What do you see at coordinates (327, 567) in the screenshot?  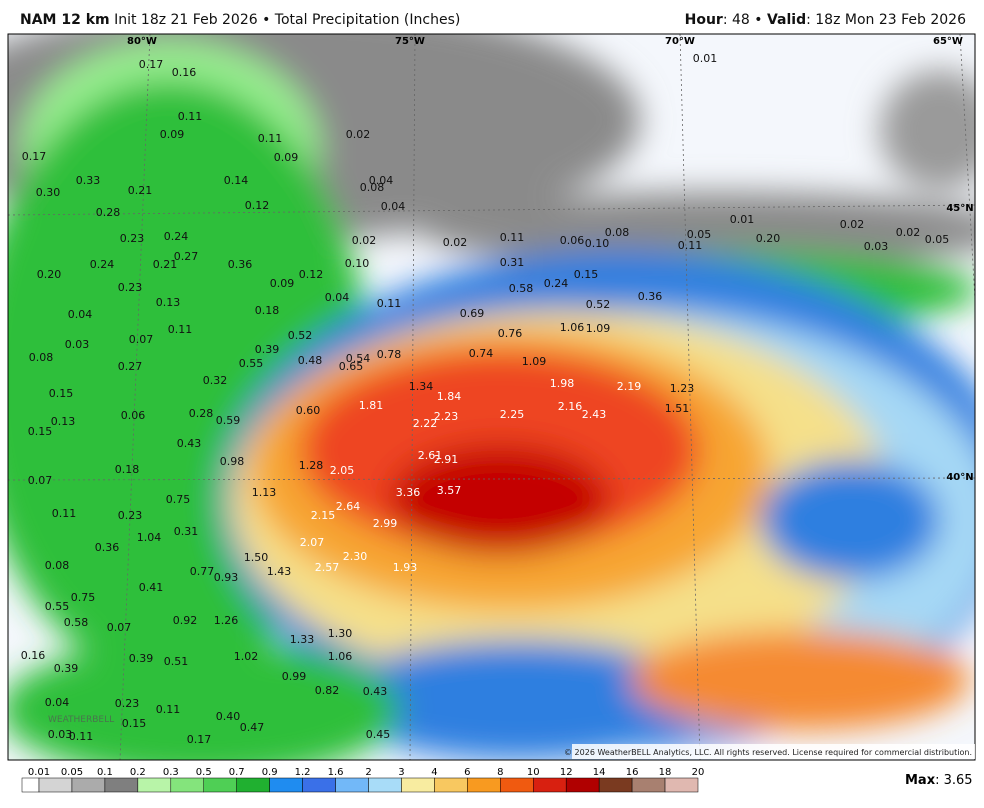 I see `precip-value: 2.57` at bounding box center [327, 567].